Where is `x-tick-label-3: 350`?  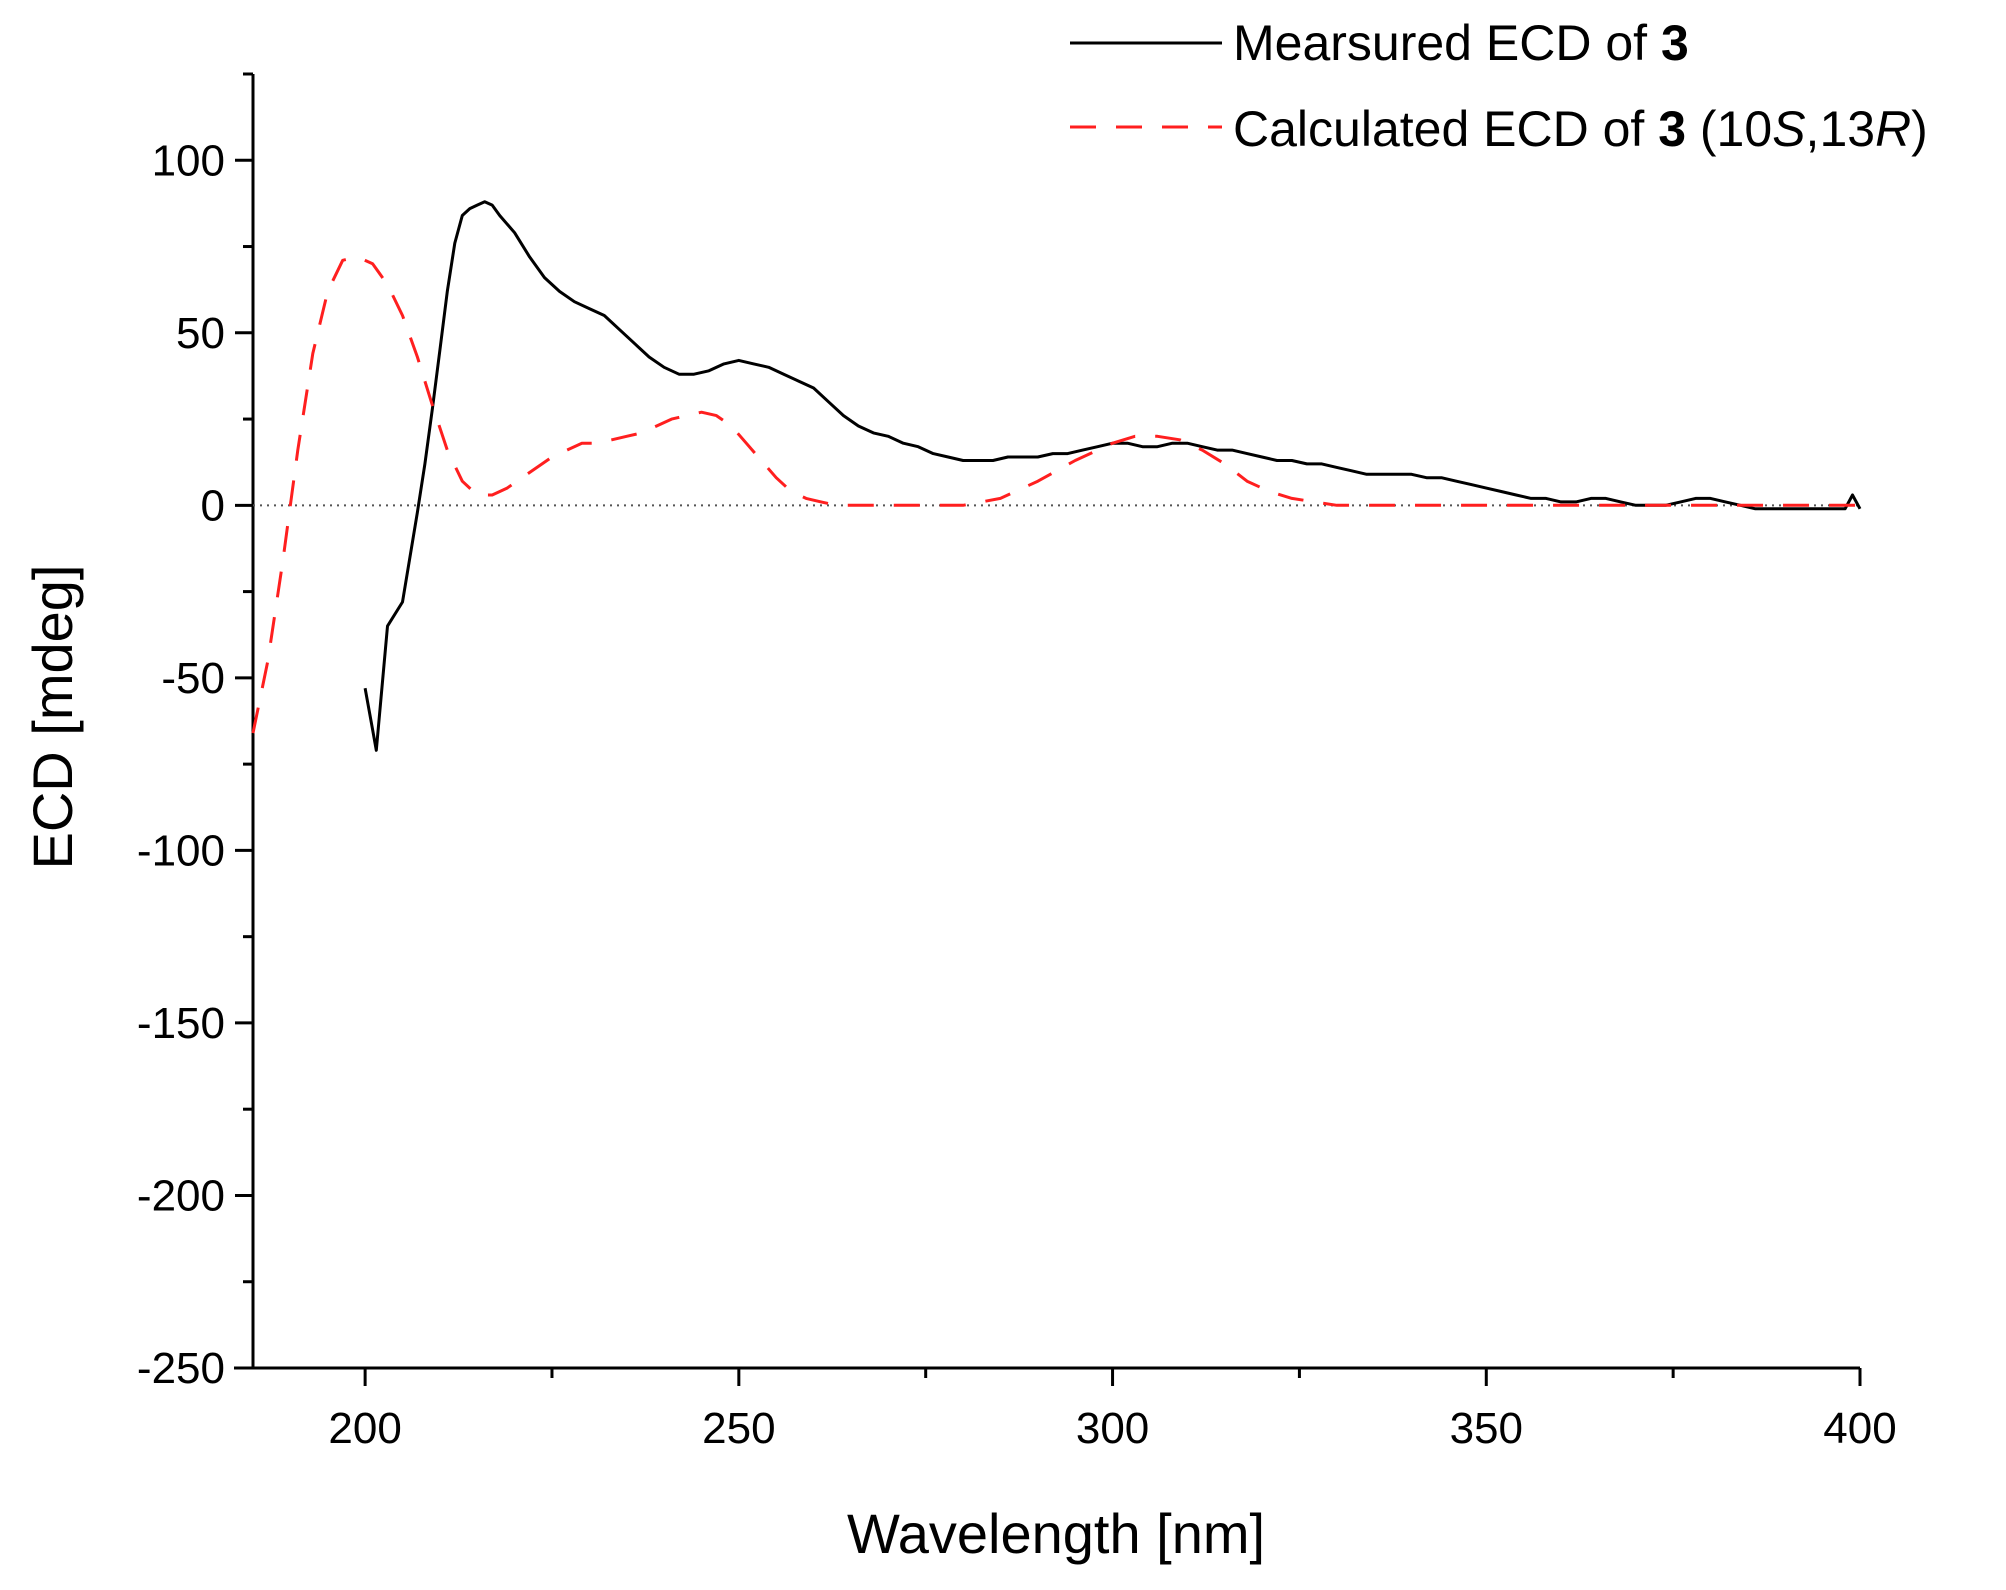 x-tick-label-3: 350 is located at coordinates (1486, 1428).